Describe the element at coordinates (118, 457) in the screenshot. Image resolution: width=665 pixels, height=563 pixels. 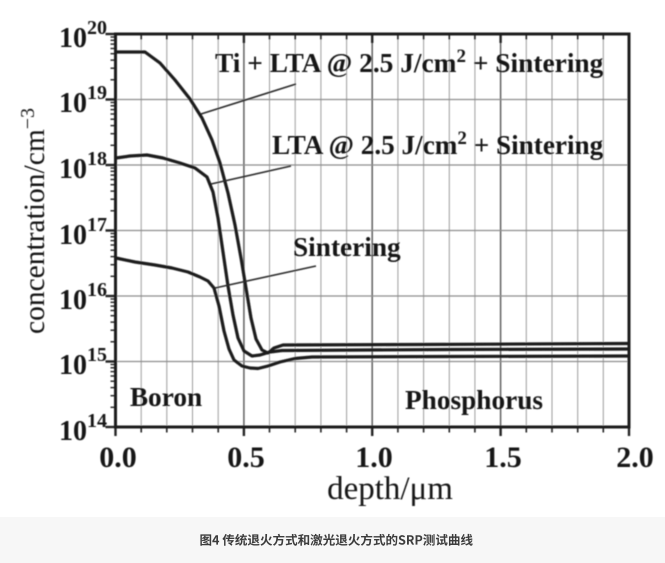
I see `svg-text: 0.0` at that location.